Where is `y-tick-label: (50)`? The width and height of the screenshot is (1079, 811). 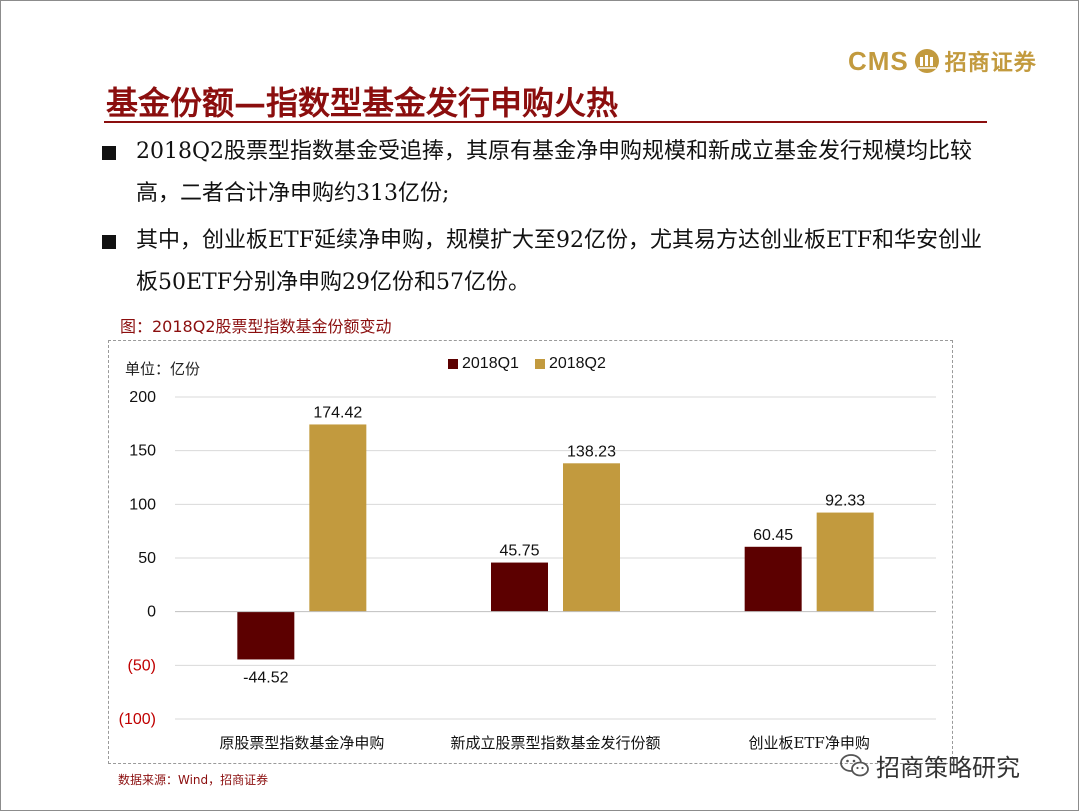 y-tick-label: (50) is located at coordinates (142, 665).